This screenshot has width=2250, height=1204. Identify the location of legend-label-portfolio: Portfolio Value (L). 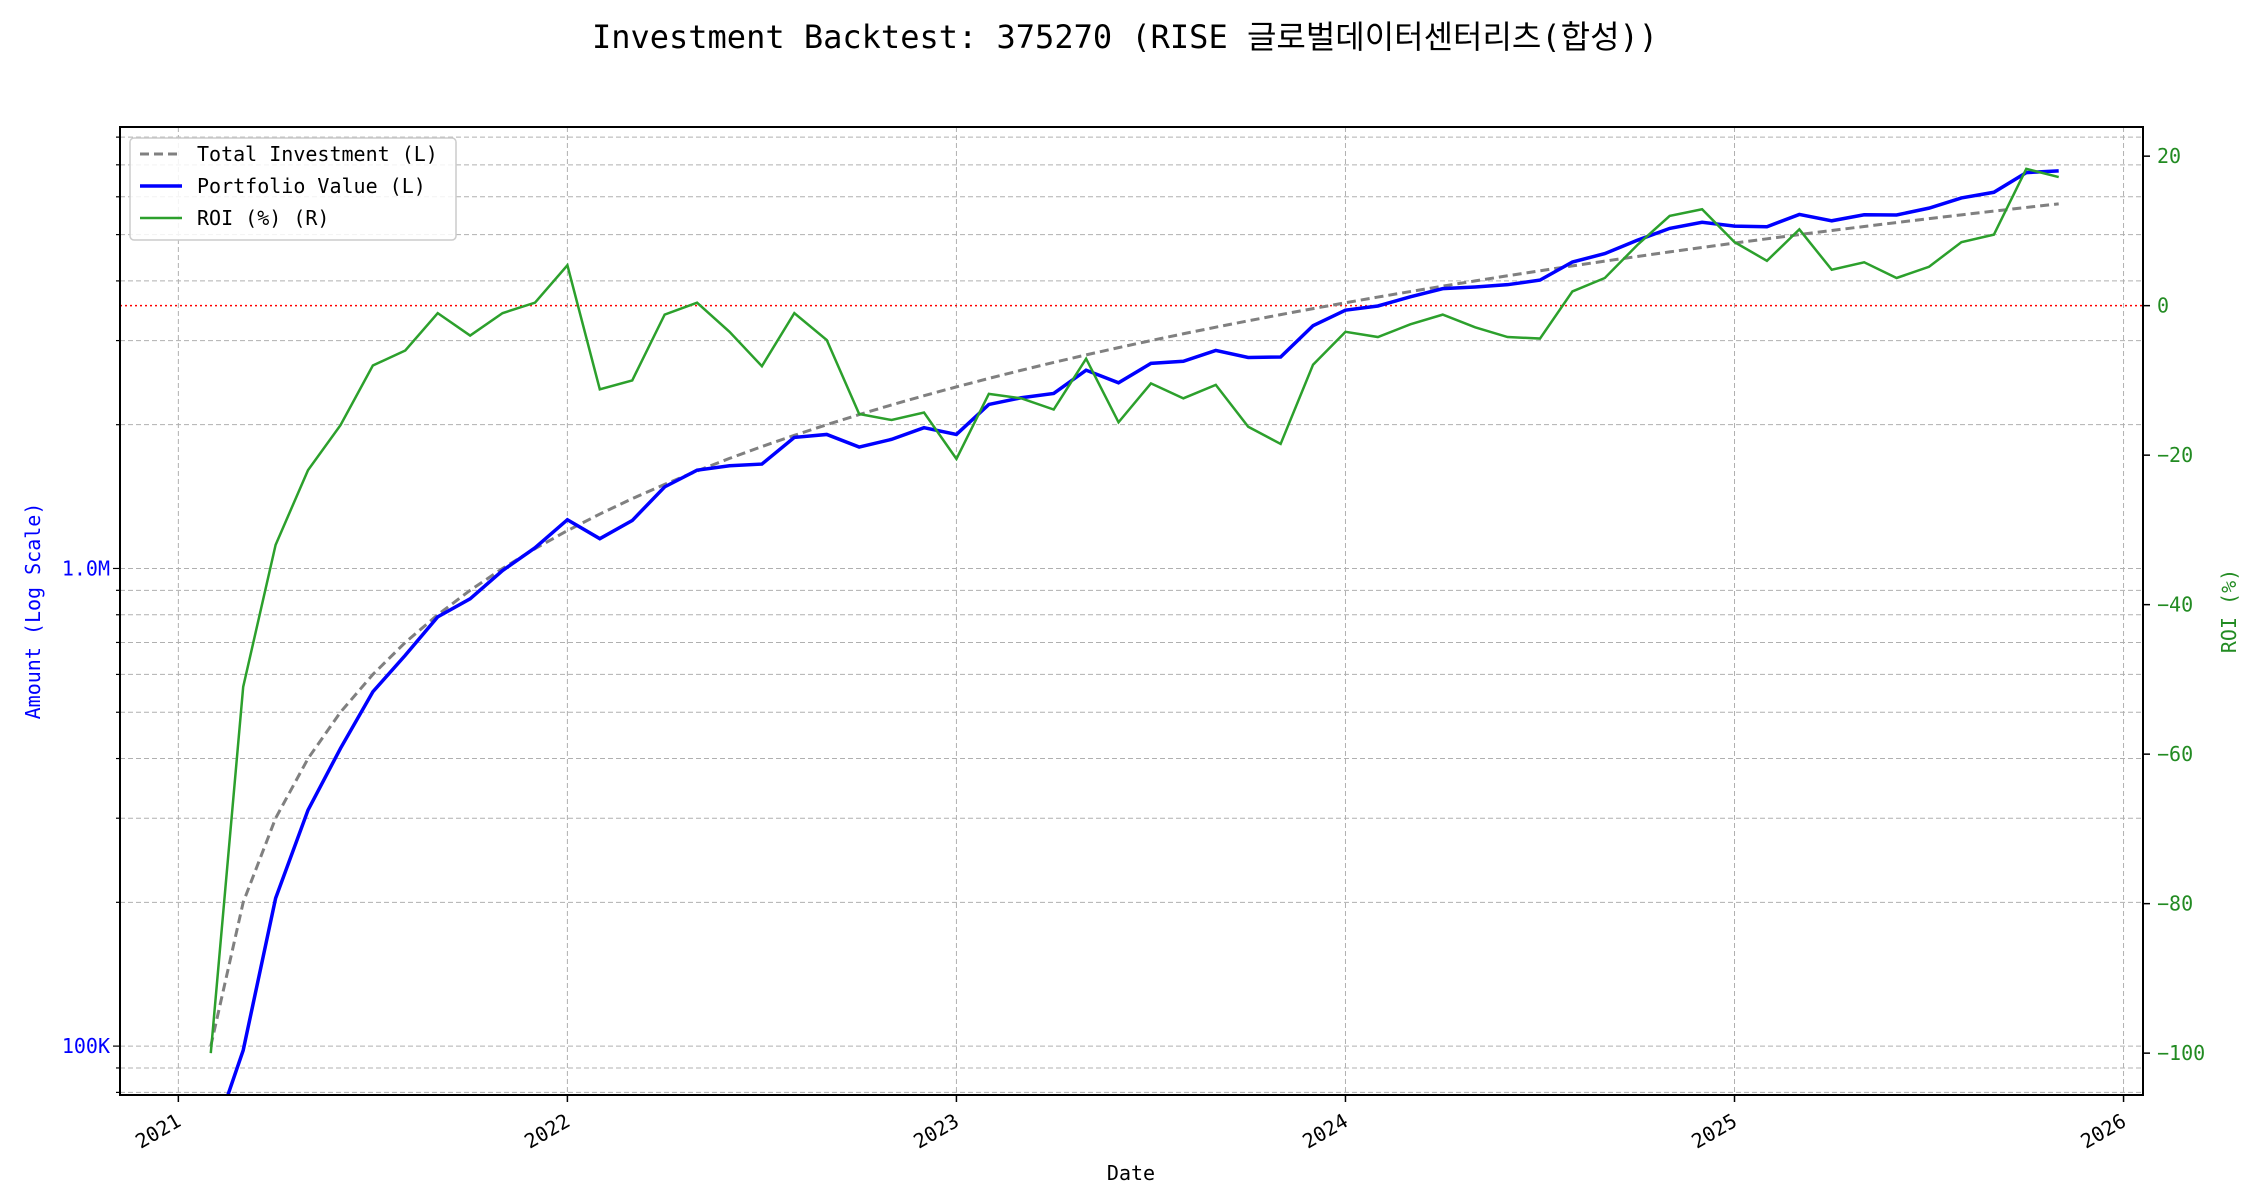
(311, 186).